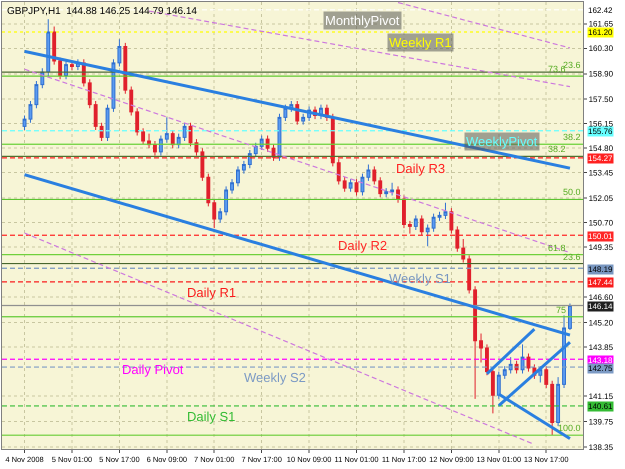  I want to click on y-tick-label: 149.35, so click(601, 247).